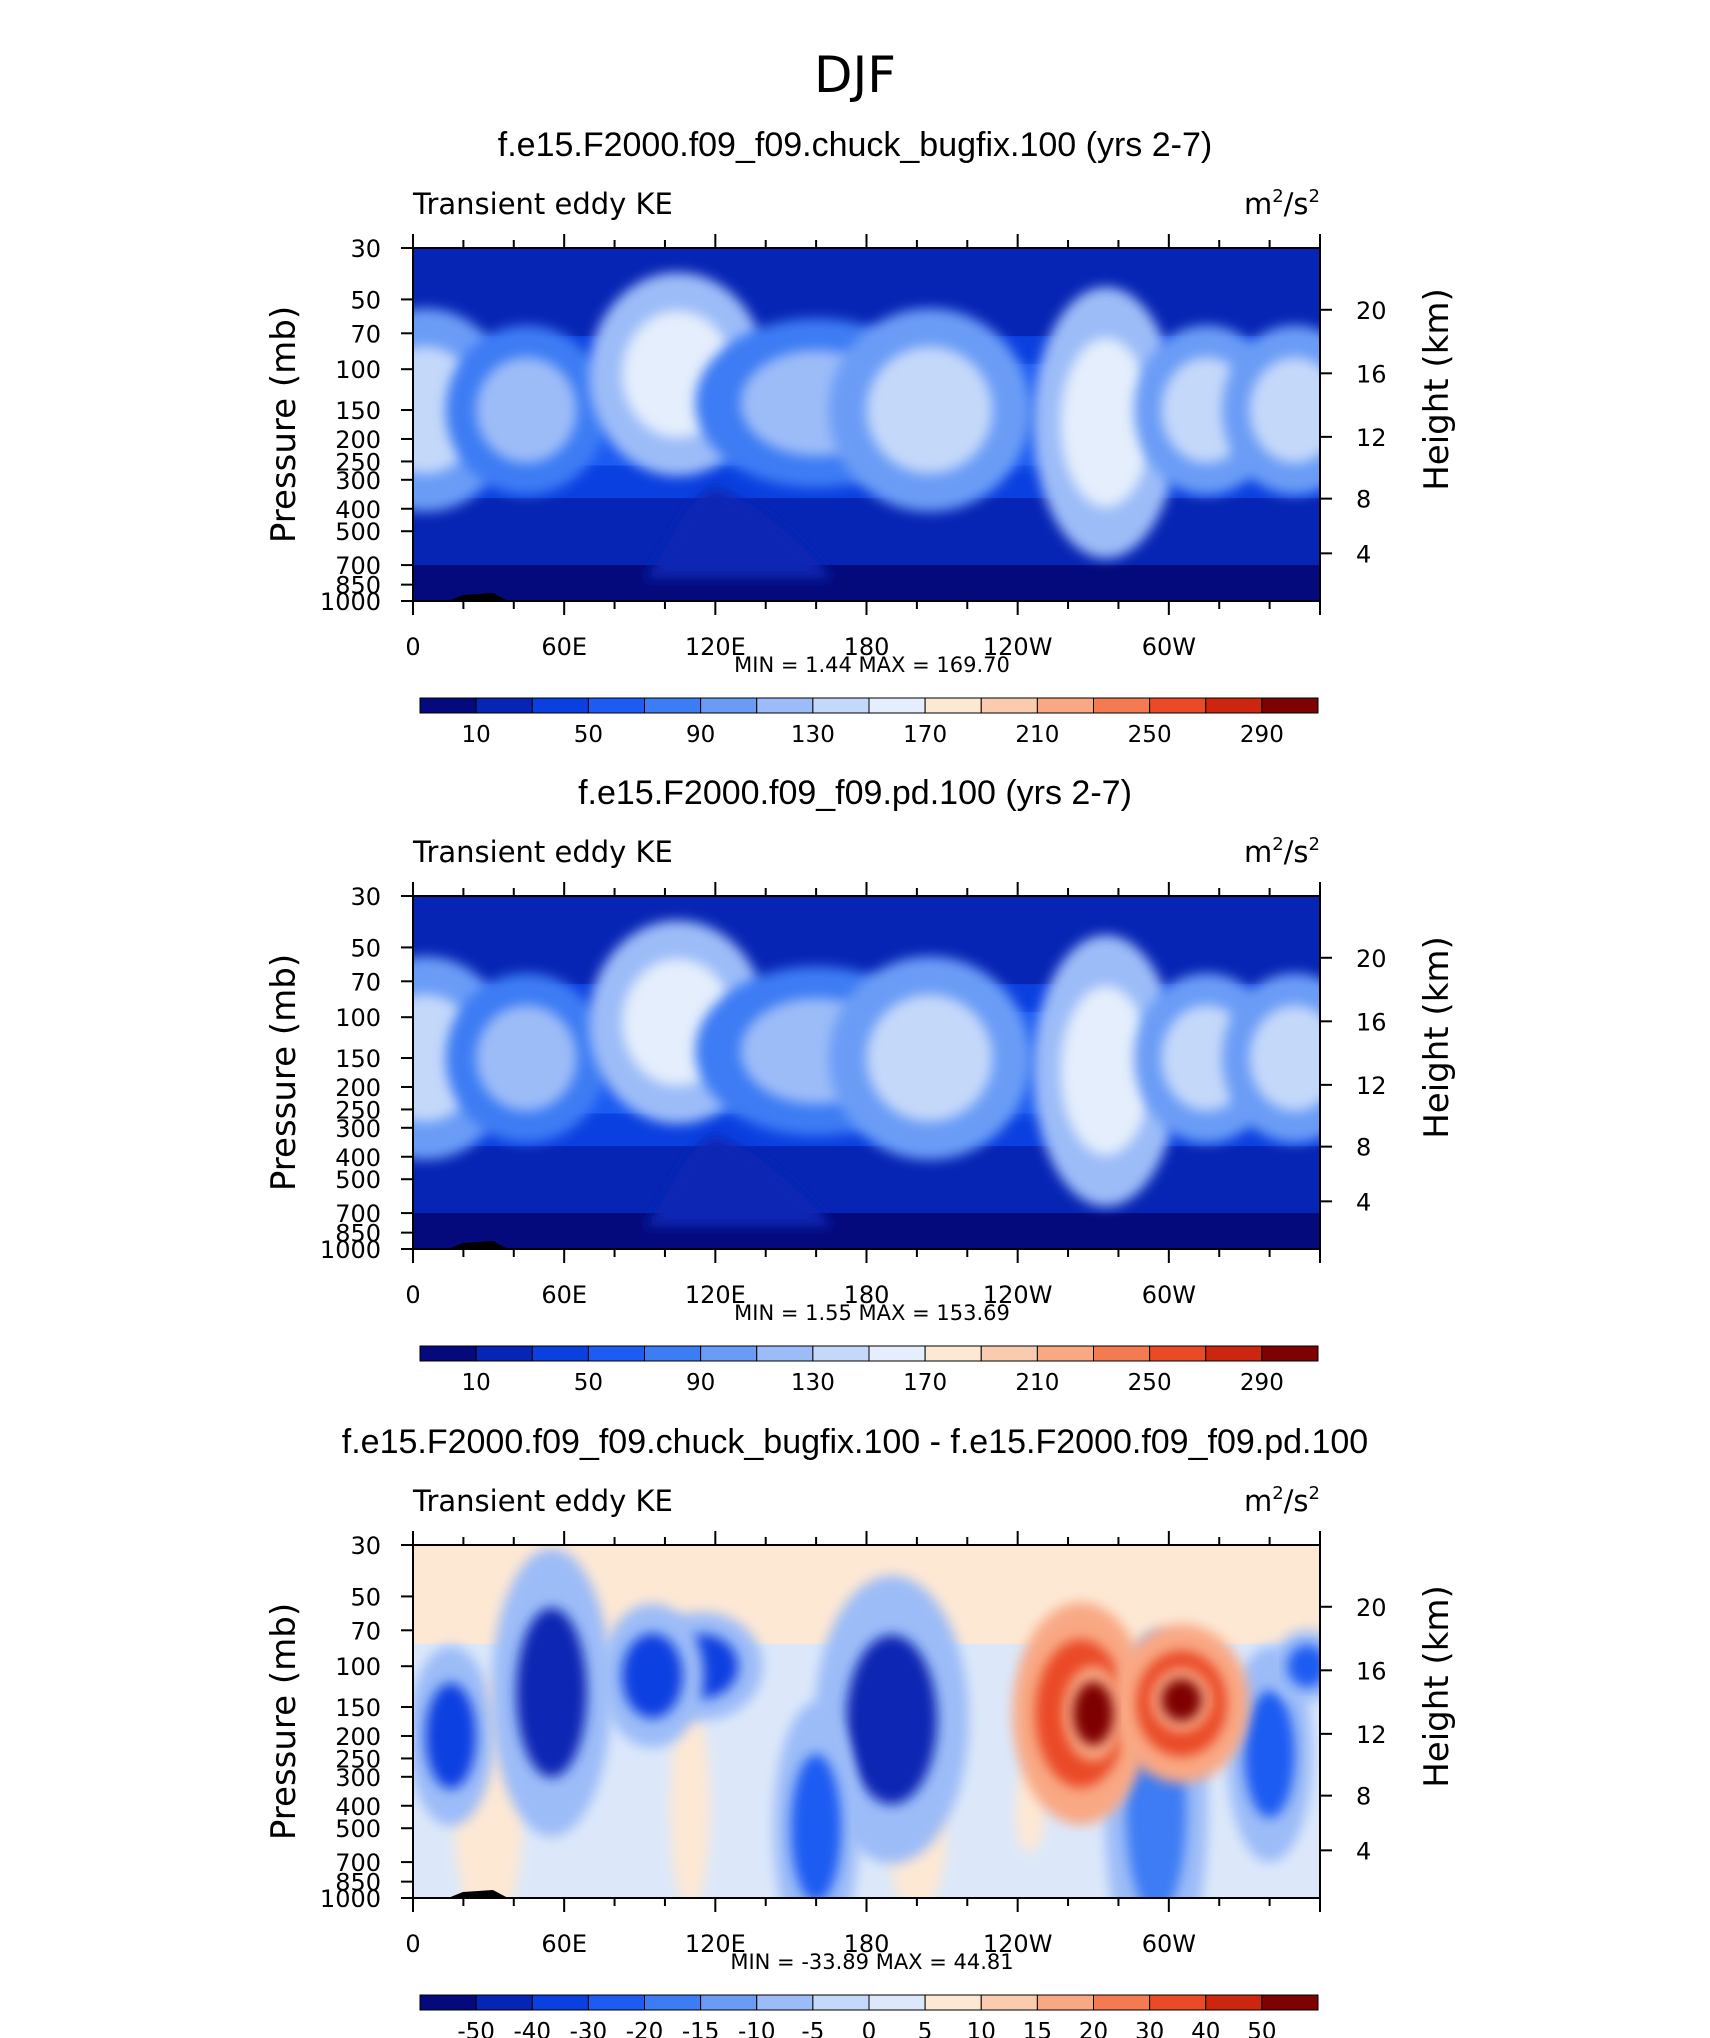  Describe the element at coordinates (872, 1313) in the screenshot. I see `min-max-stats: MIN = 1.55 MAX = 153.69` at that location.